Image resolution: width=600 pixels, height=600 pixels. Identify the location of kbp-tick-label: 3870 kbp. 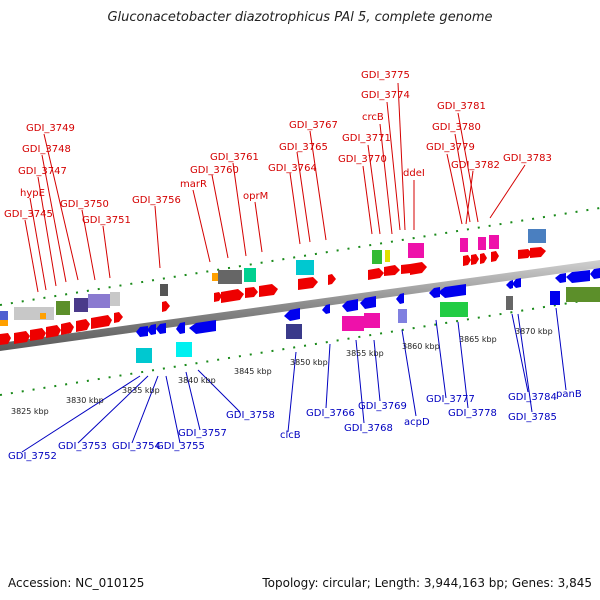
(534, 331).